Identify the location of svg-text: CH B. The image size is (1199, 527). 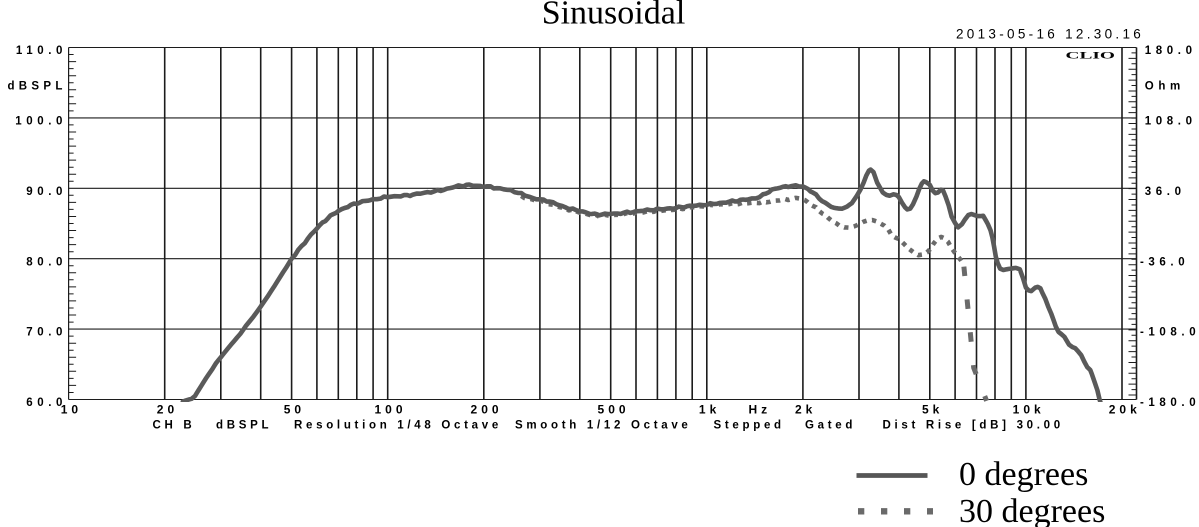
(174, 425).